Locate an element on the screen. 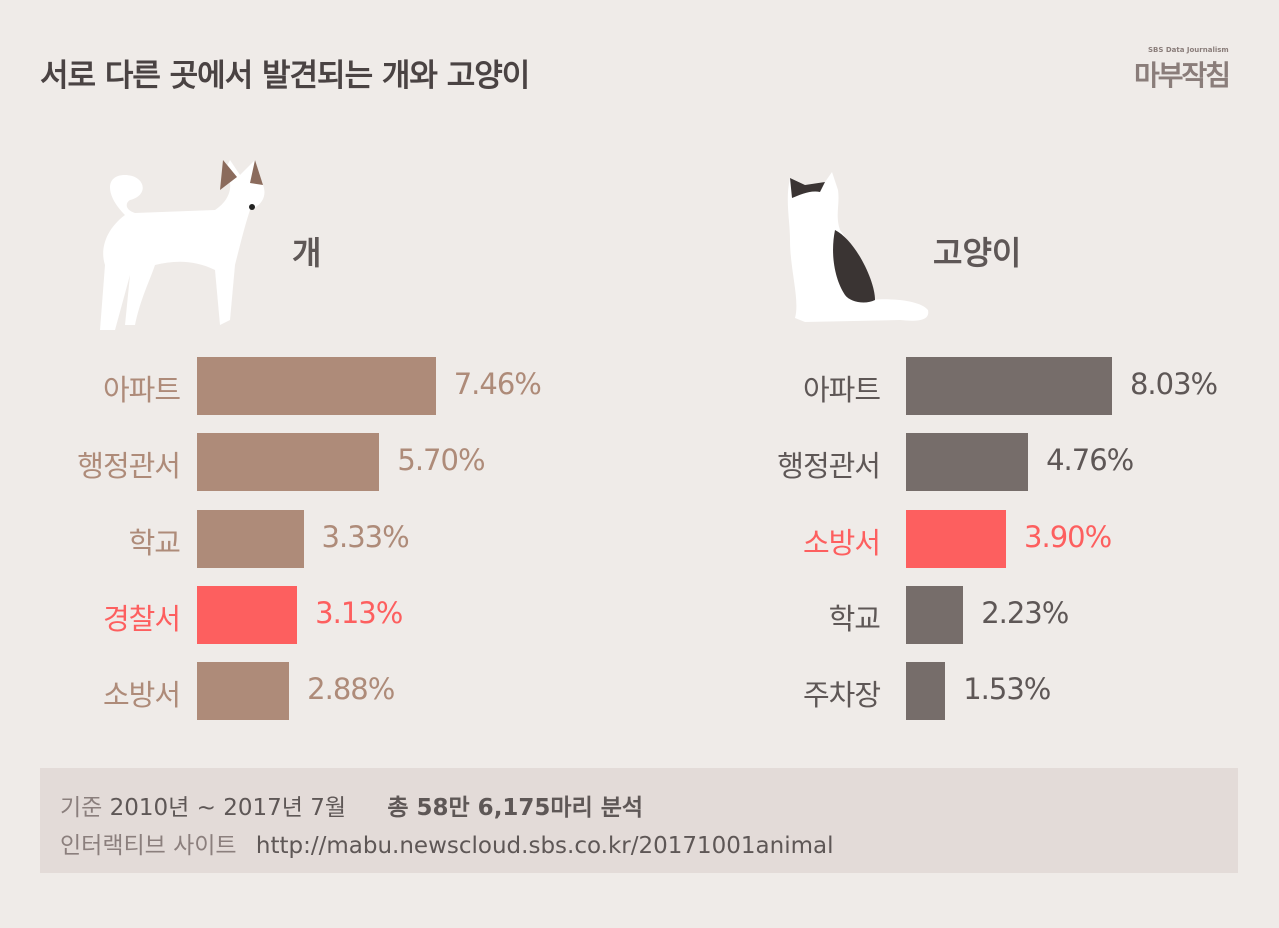 The image size is (1279, 928). dog-chart-title: 개 is located at coordinates (307, 253).